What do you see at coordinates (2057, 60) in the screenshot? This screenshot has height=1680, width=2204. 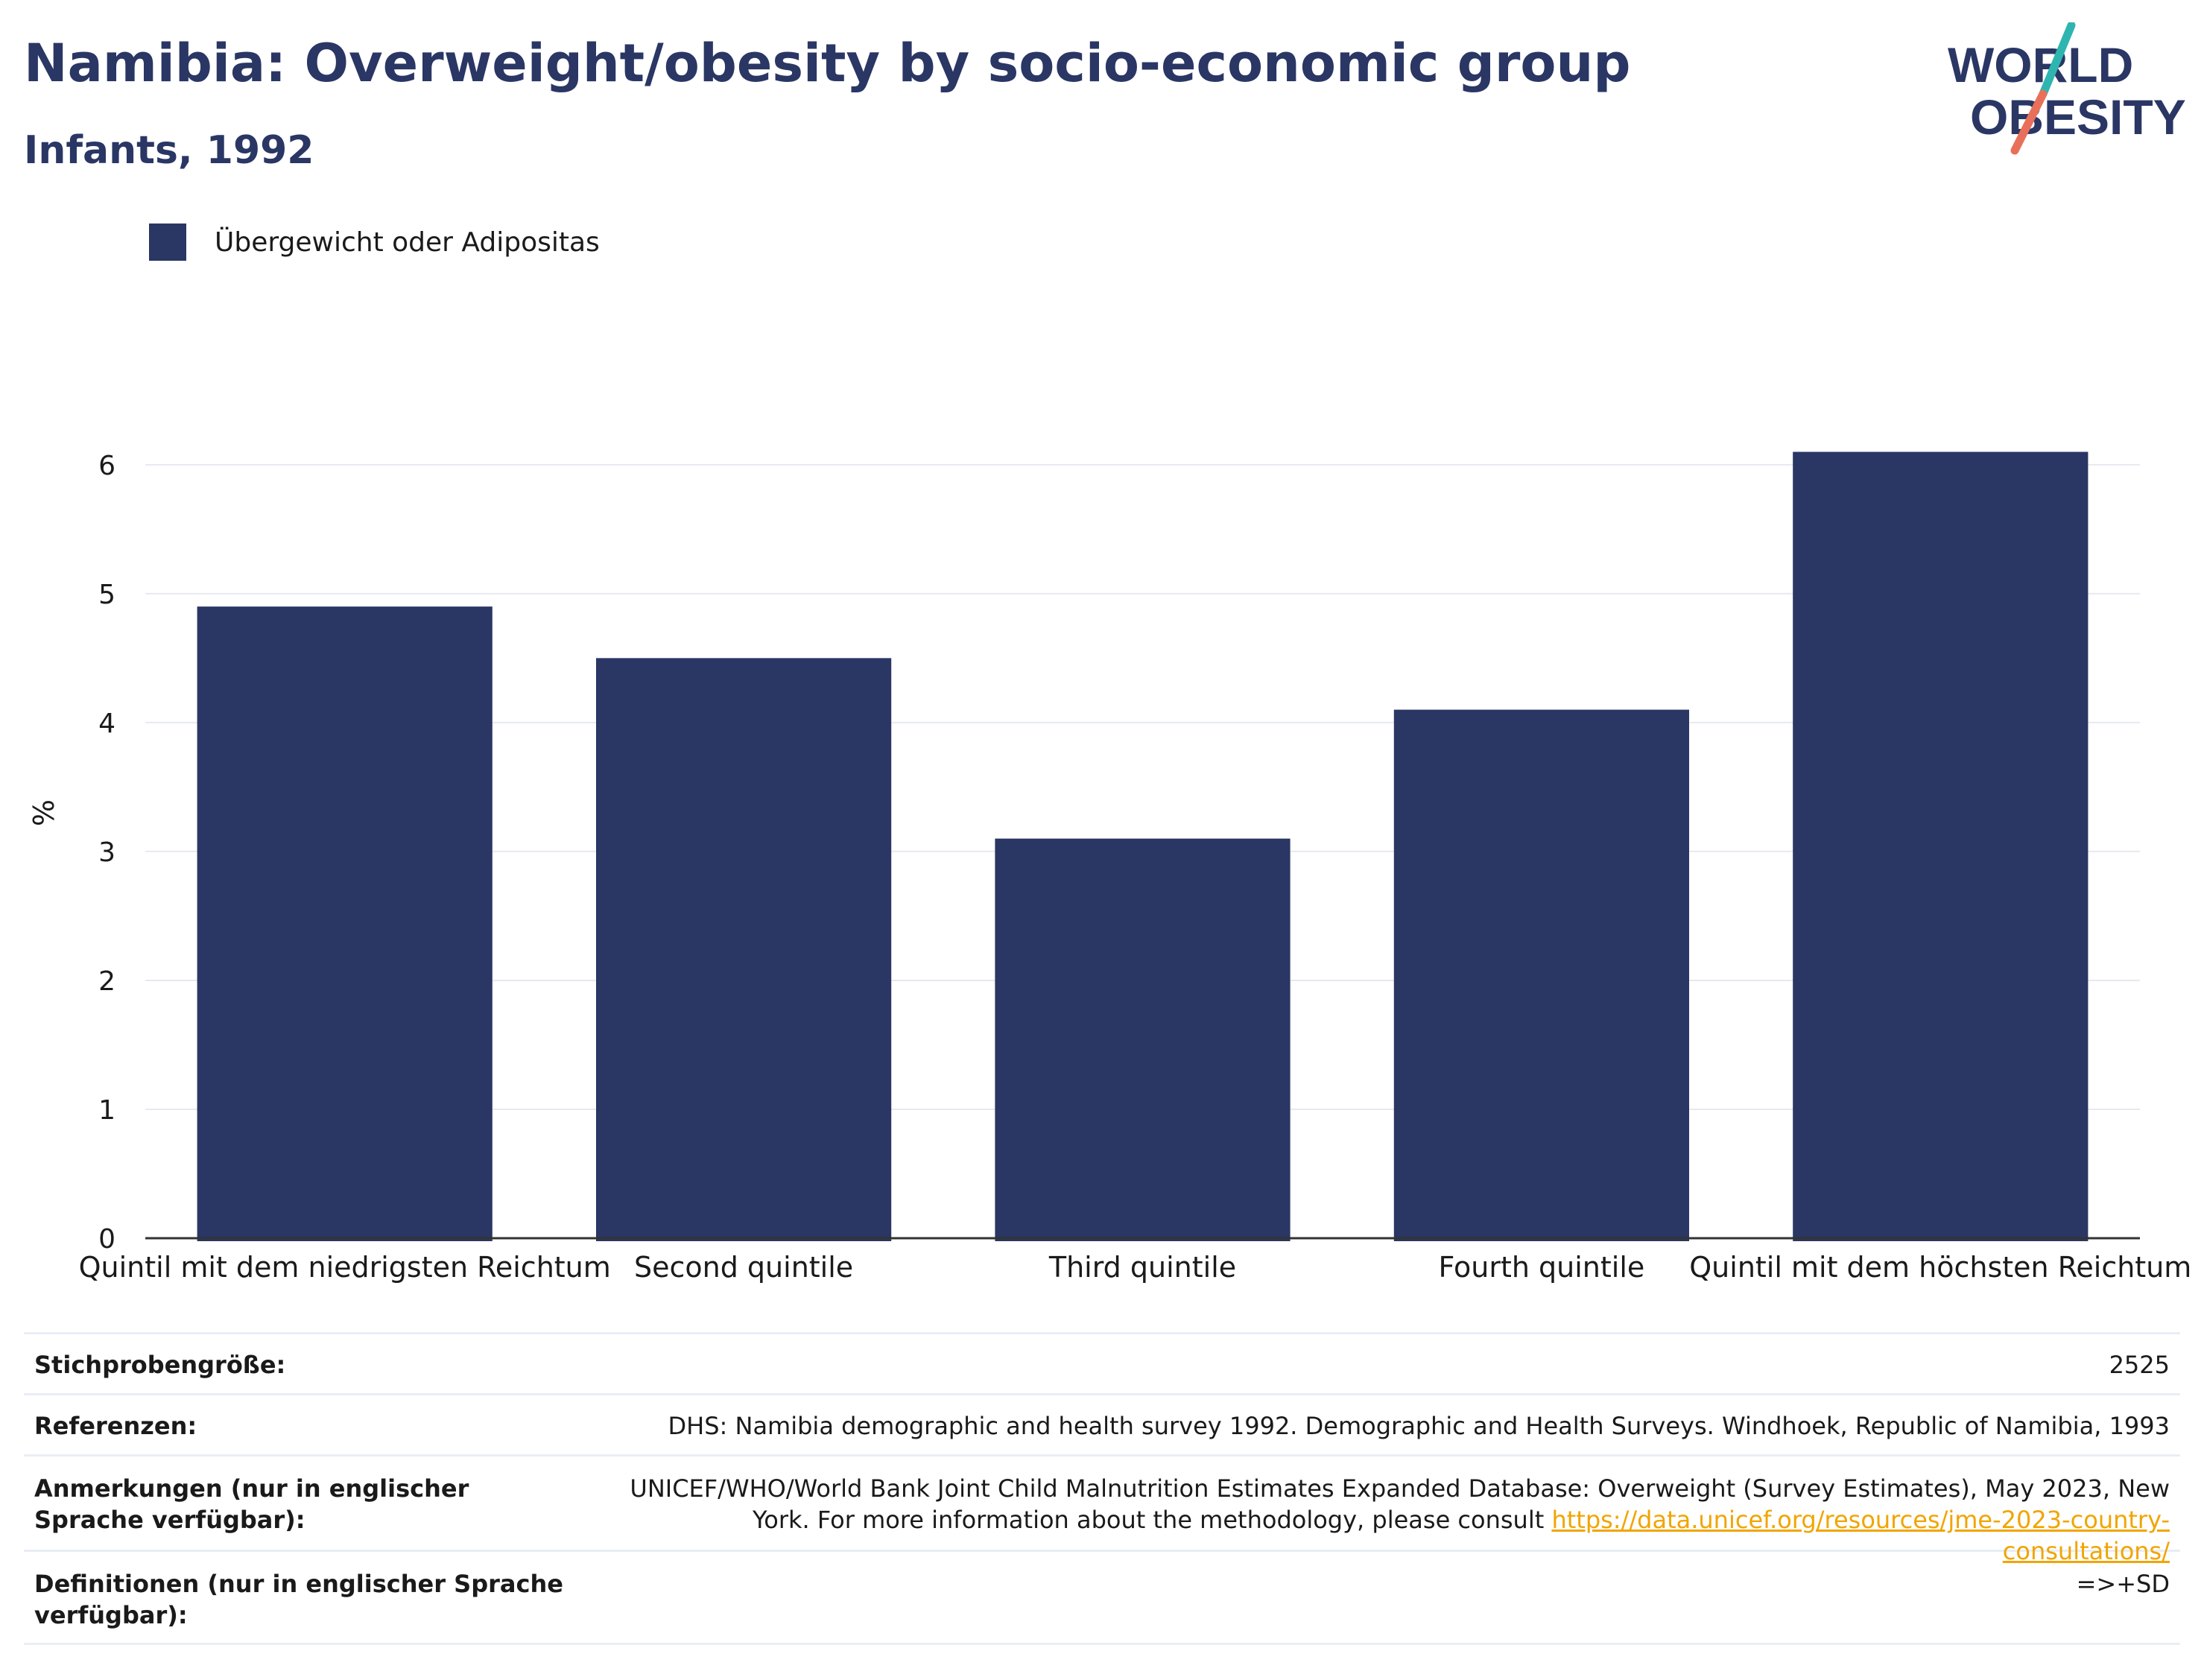 I see `logo-slash-top` at bounding box center [2057, 60].